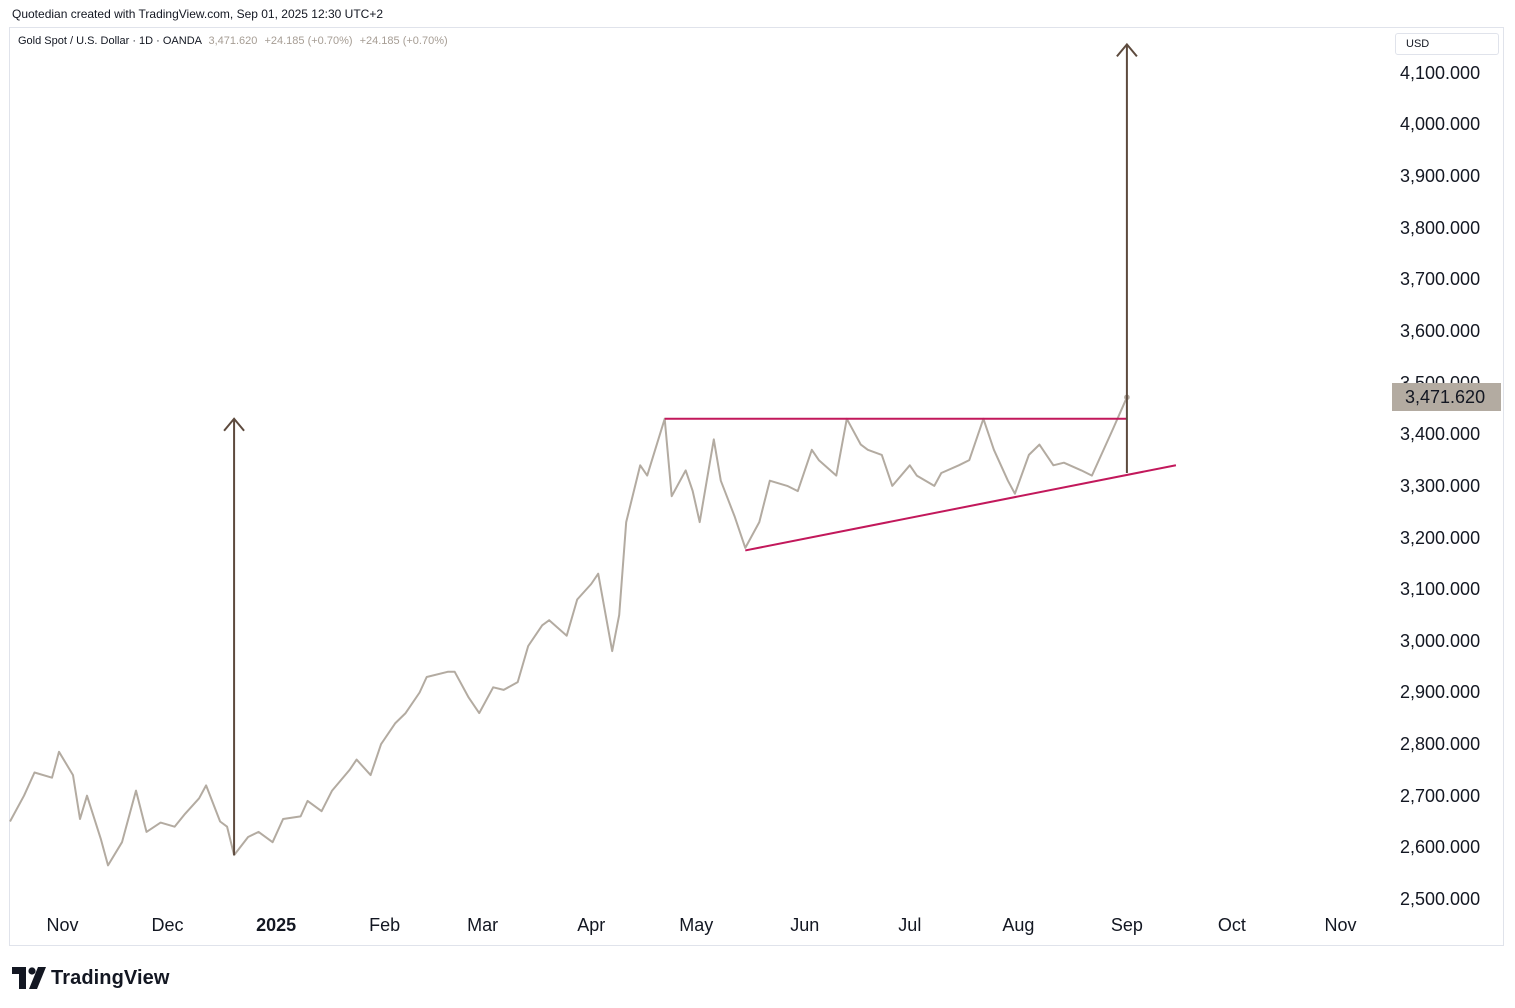 The image size is (1515, 1008). Describe the element at coordinates (1440, 899) in the screenshot. I see `price-tick-label: 2,500.000` at that location.